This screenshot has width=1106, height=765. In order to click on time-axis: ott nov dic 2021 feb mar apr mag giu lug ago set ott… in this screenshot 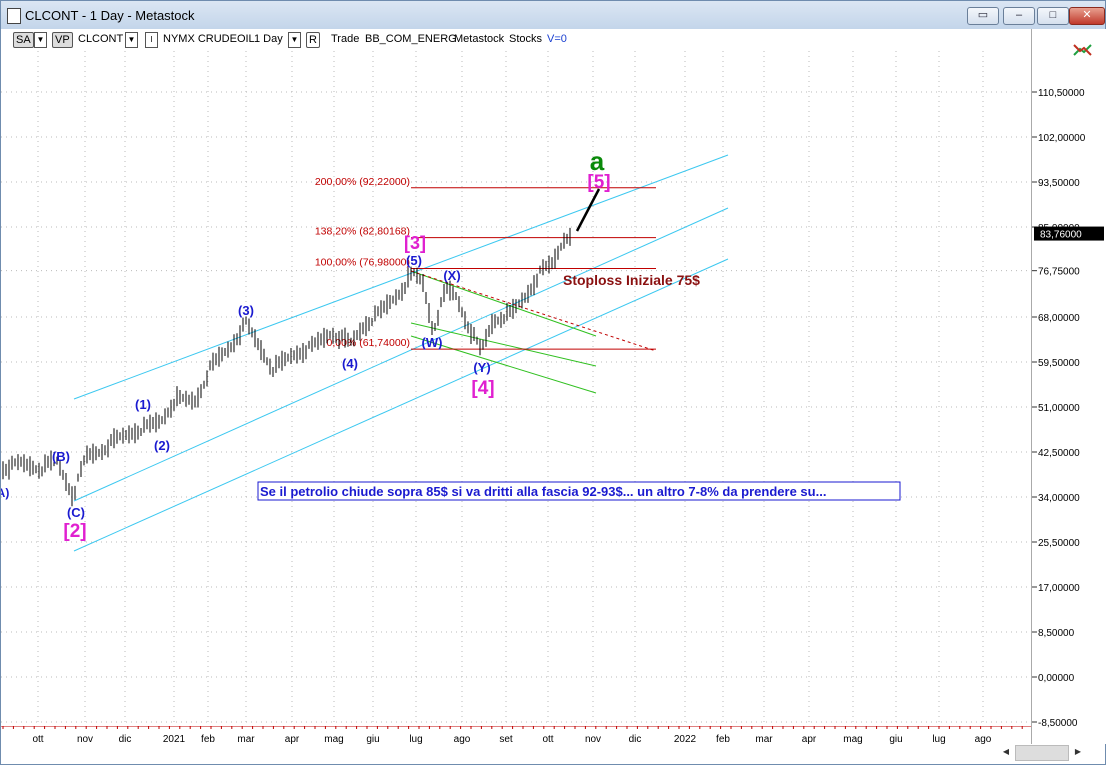, I will do `click(516, 735)`.